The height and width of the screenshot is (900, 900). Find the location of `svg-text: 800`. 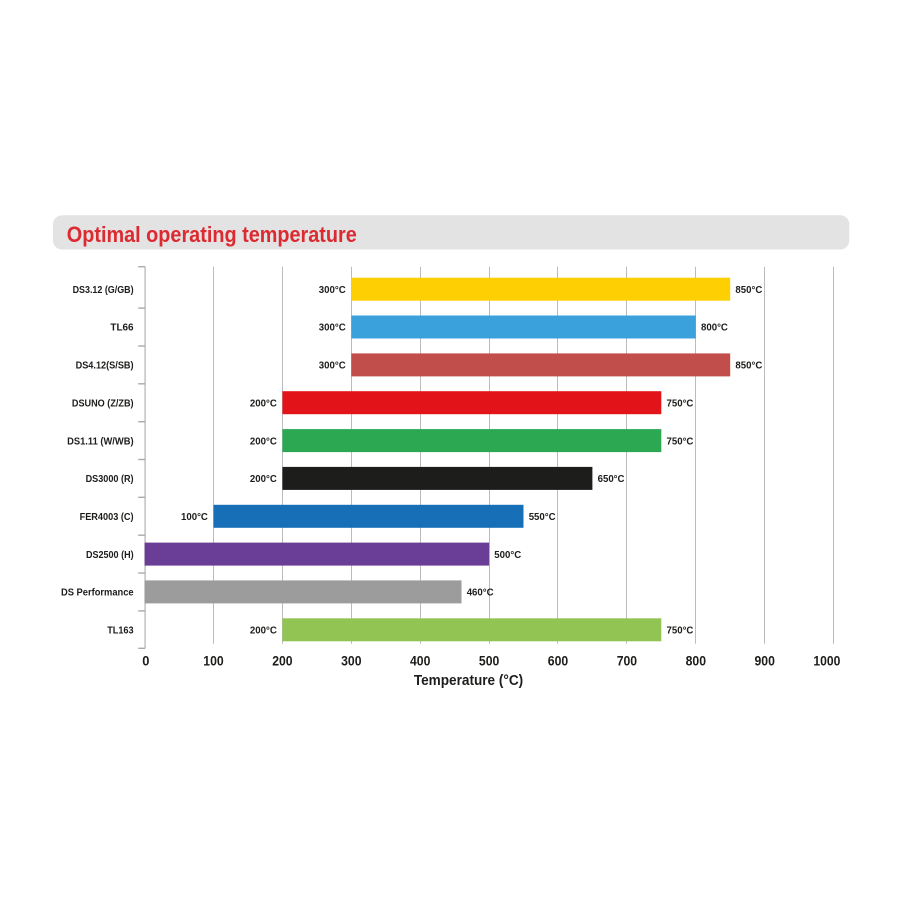

svg-text: 800 is located at coordinates (696, 661).